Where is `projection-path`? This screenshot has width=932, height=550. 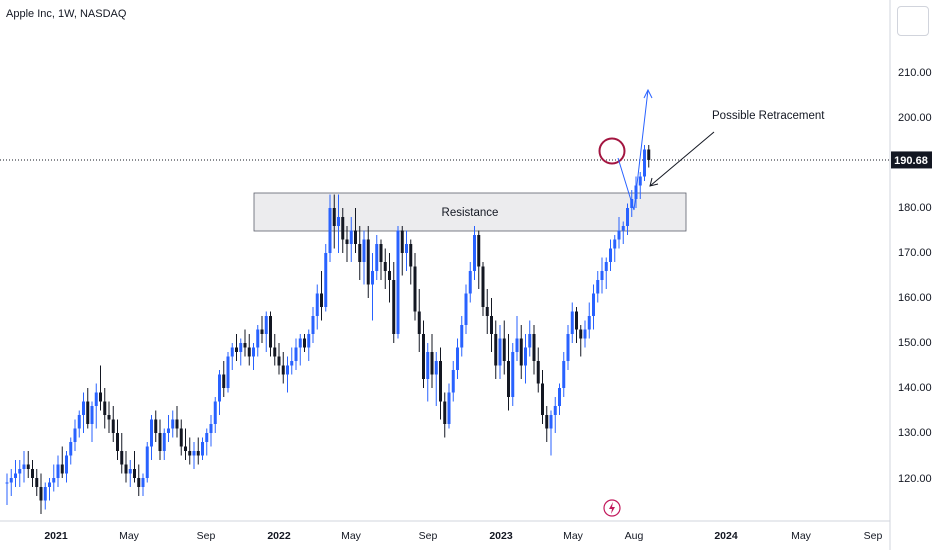 projection-path is located at coordinates (633, 150).